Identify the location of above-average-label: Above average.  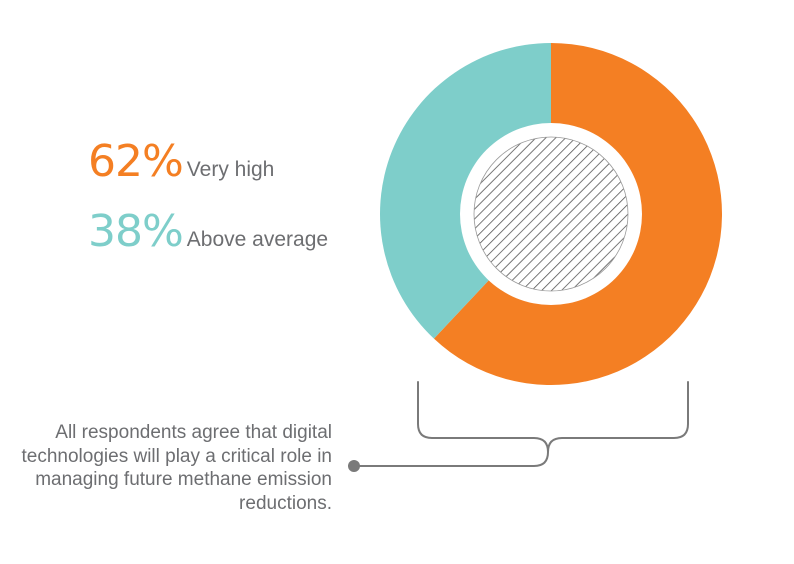
(257, 239).